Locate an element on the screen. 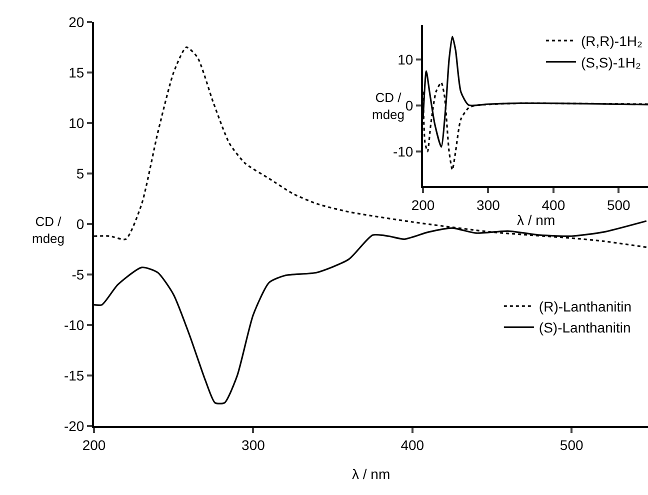 The width and height of the screenshot is (648, 495). legend-label: (R)-Lanthanitin is located at coordinates (585, 306).